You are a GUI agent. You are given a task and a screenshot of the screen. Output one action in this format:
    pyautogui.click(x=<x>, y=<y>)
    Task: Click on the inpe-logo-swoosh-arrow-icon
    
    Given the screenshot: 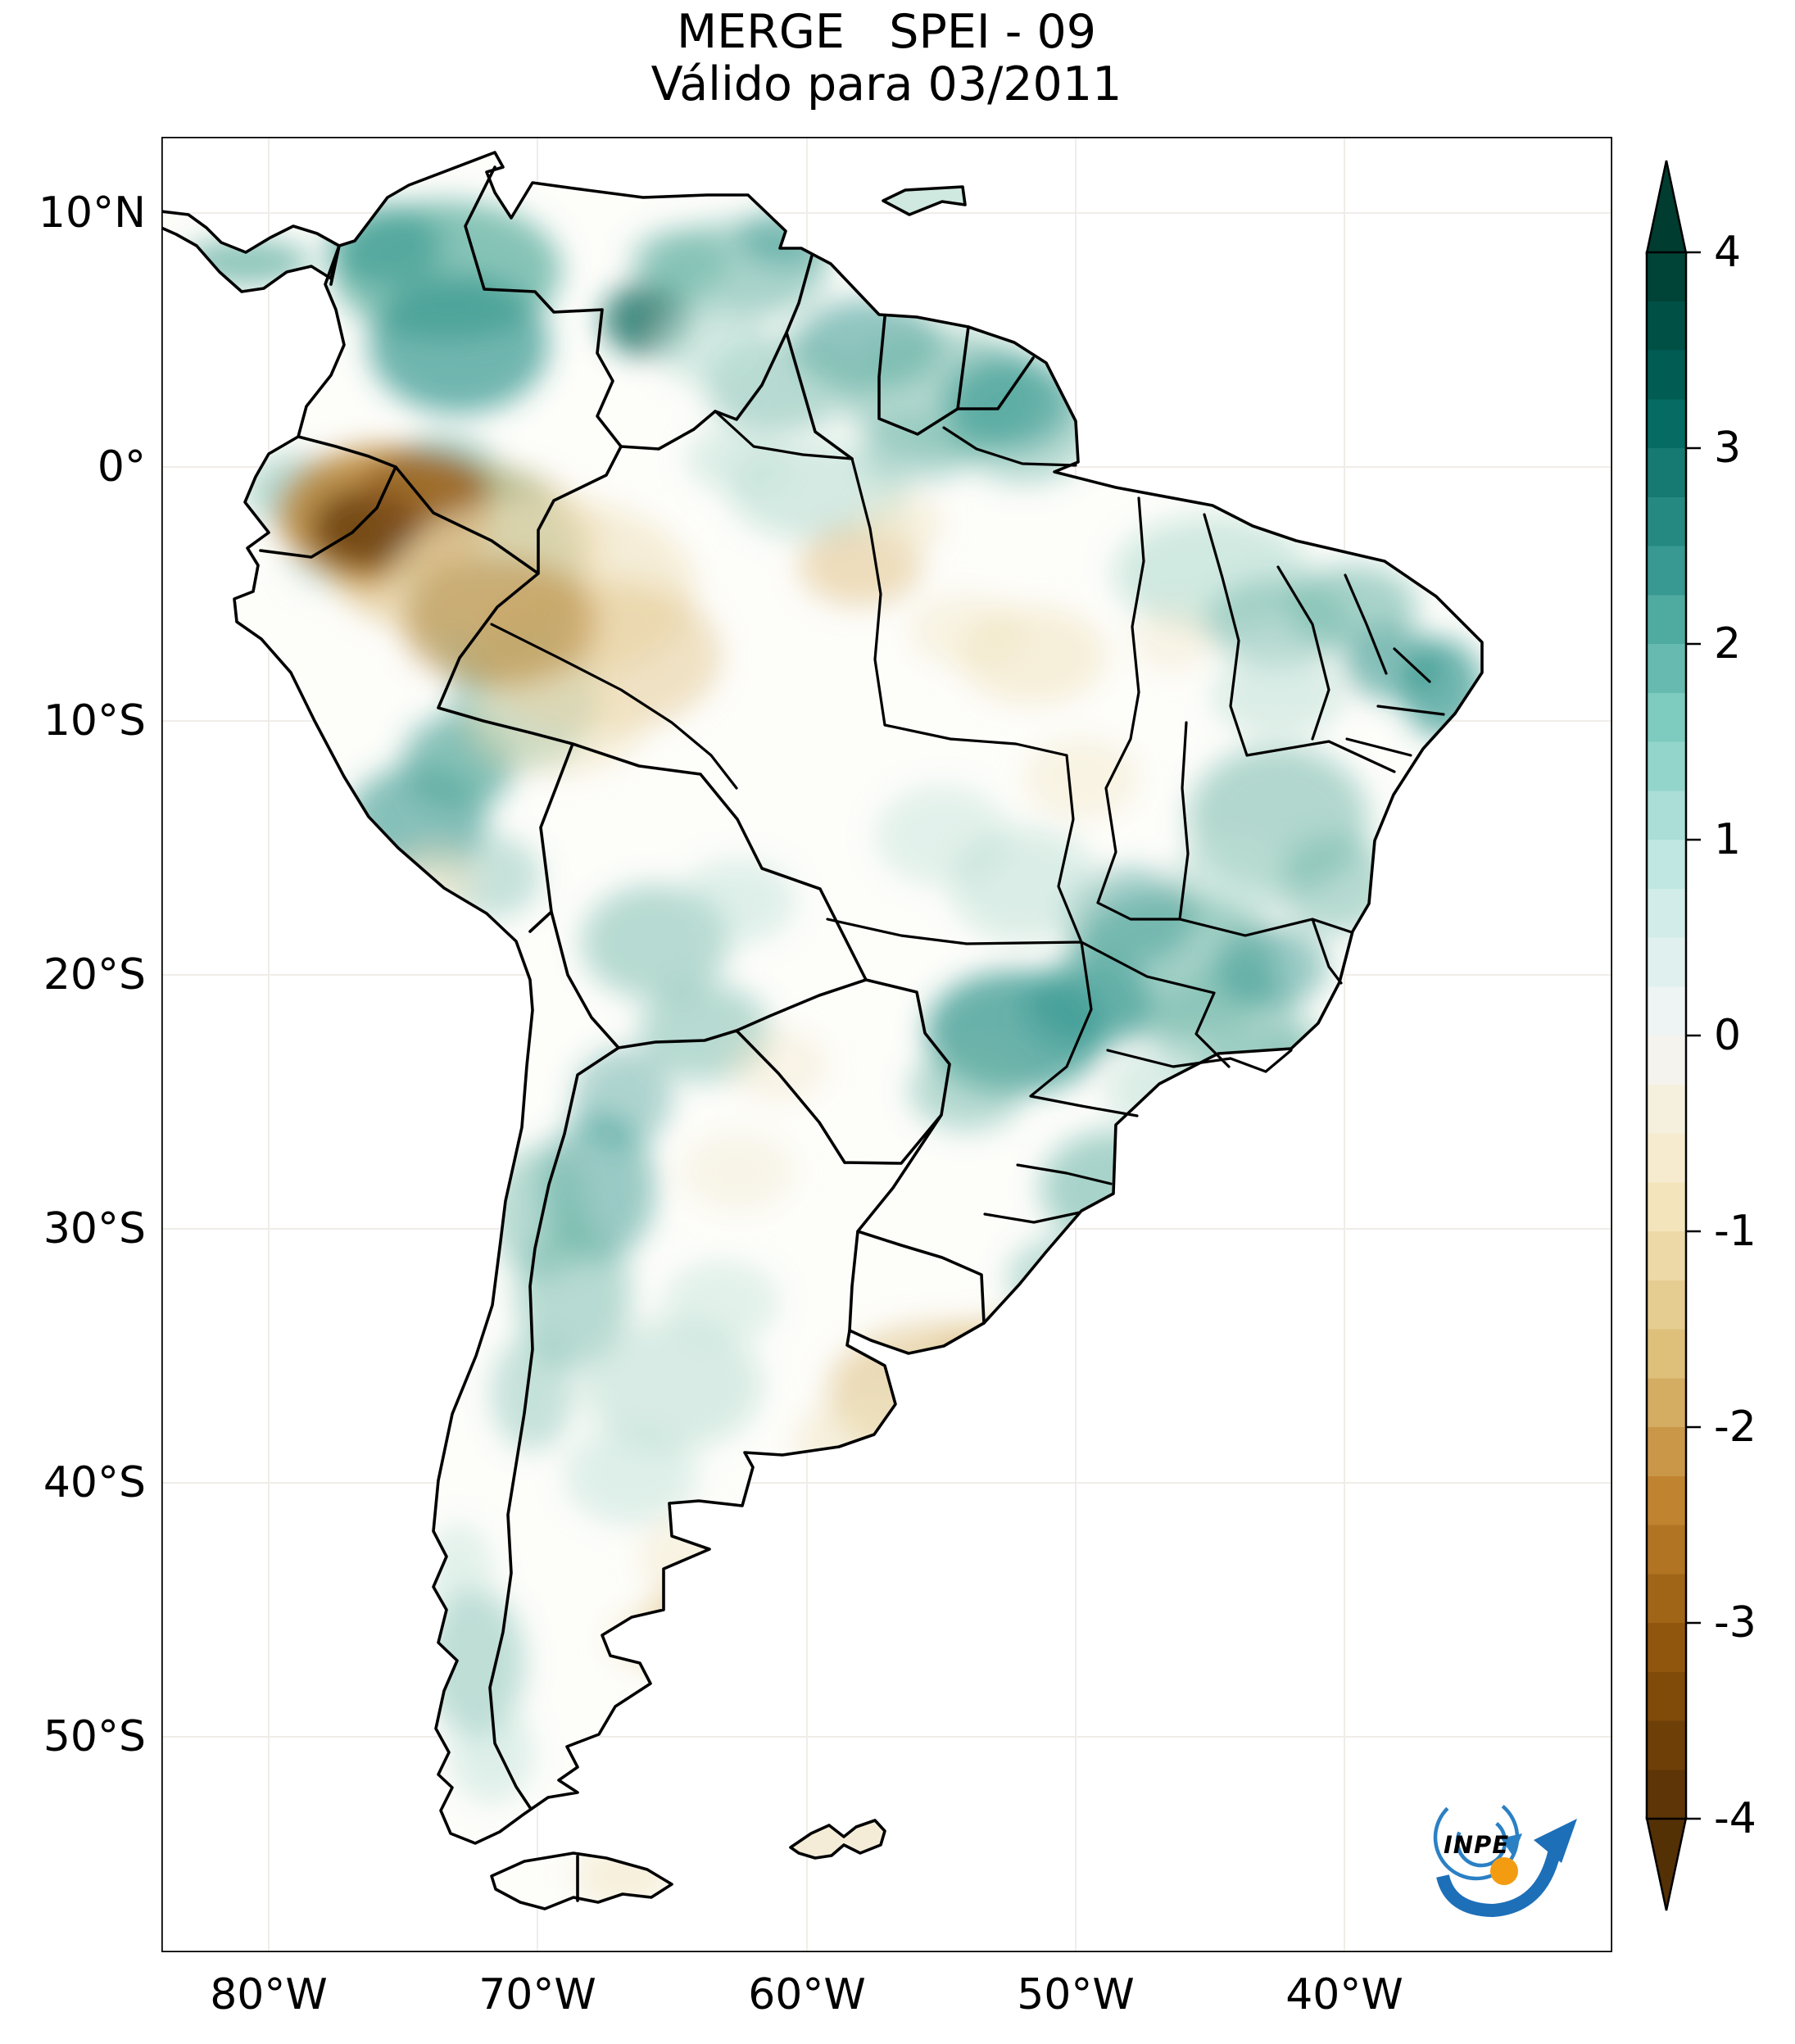 What is the action you would take?
    pyautogui.click(x=1498, y=1884)
    